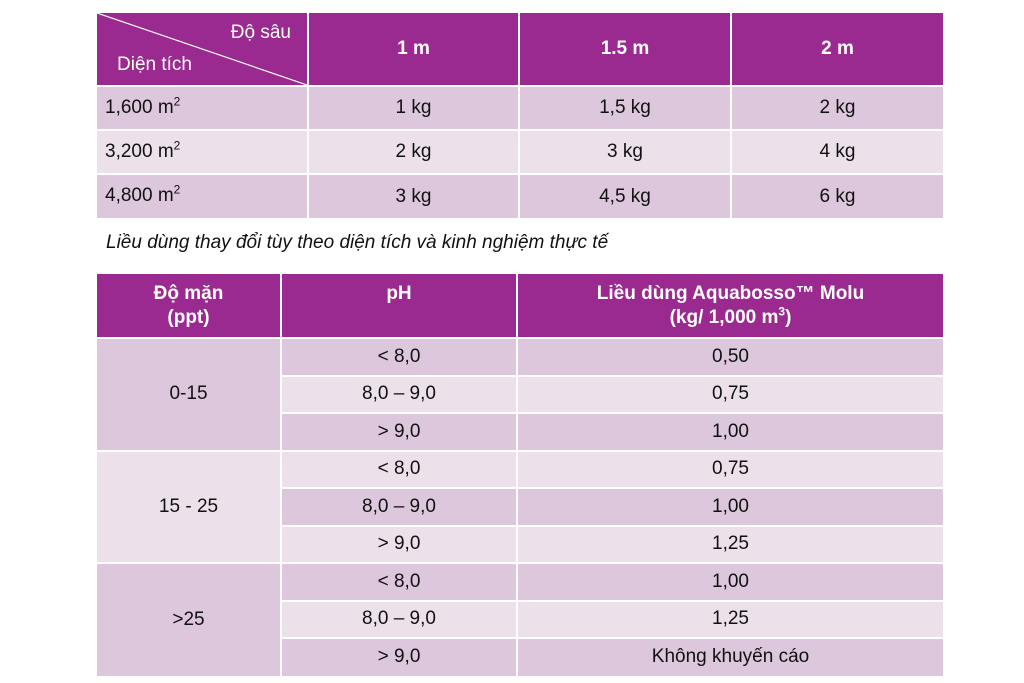  I want to click on depth-column-header: 1 m, so click(413, 49).